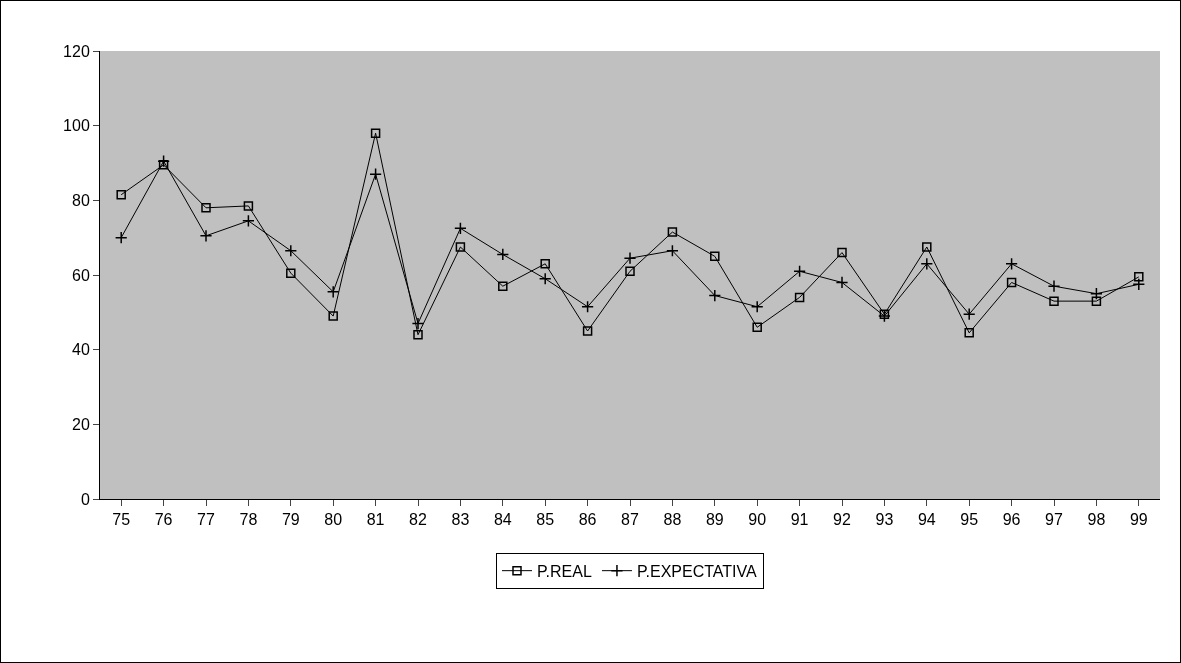 The image size is (1181, 663). I want to click on x-tick-label: 79, so click(290, 520).